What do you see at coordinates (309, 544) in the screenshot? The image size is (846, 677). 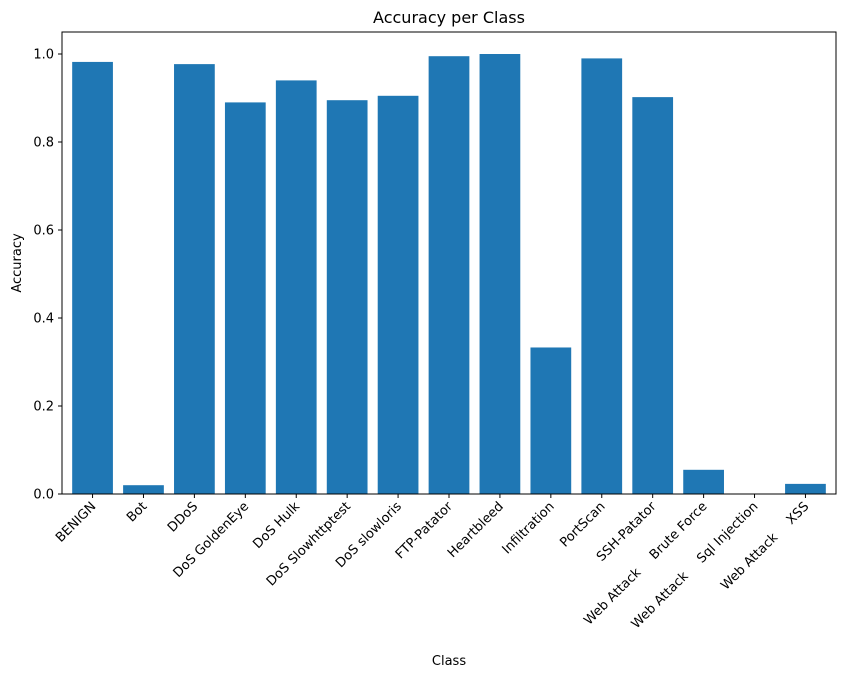 I see `x-tick-label: DoS Slowhttptest` at bounding box center [309, 544].